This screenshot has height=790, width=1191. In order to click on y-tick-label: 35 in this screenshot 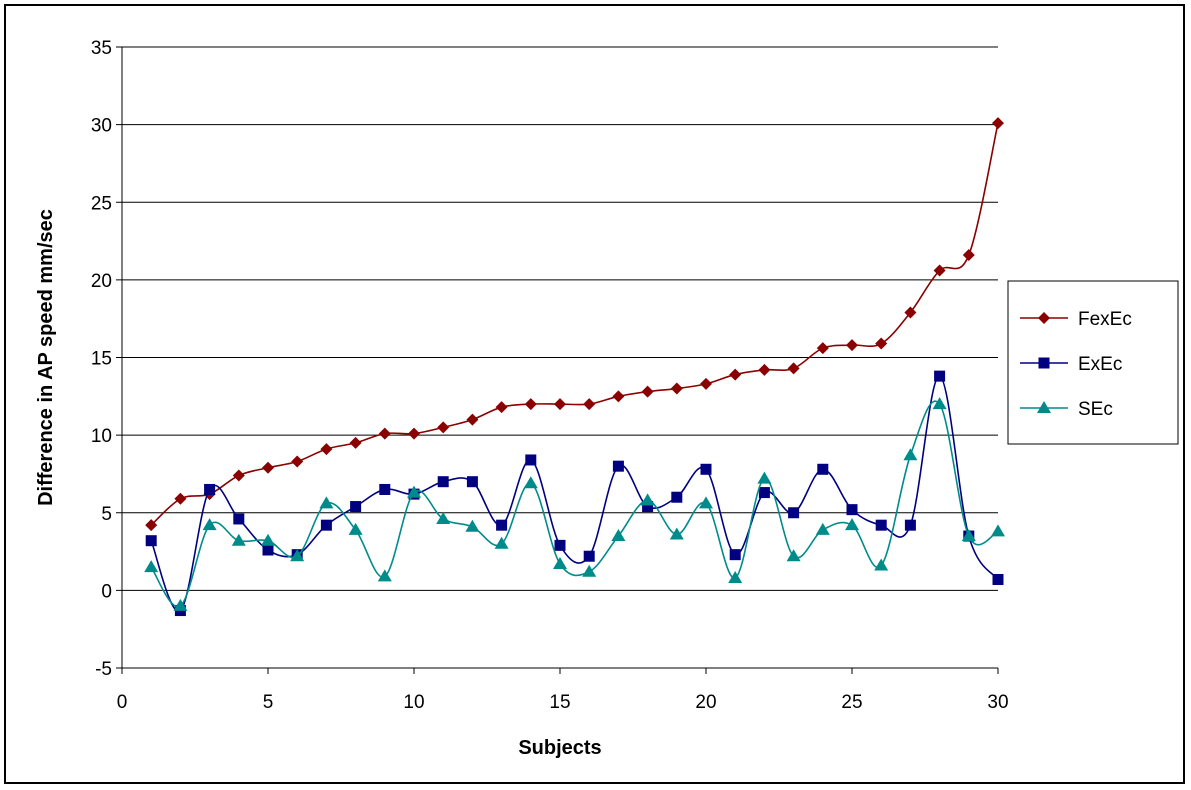, I will do `click(101, 48)`.